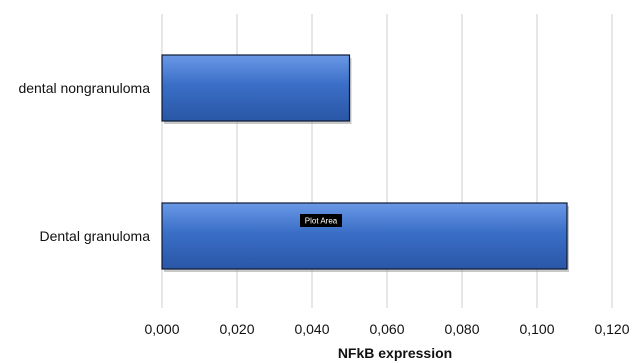  What do you see at coordinates (311, 329) in the screenshot?
I see `x-tick-label: 0,040` at bounding box center [311, 329].